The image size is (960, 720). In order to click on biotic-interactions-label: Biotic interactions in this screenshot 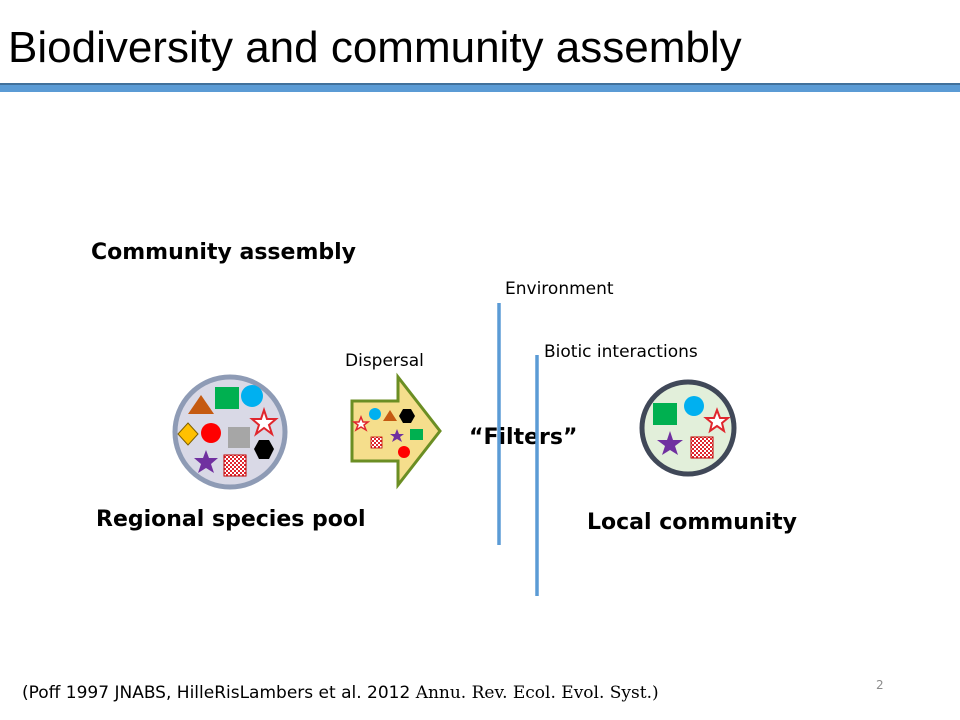, I will do `click(621, 352)`.